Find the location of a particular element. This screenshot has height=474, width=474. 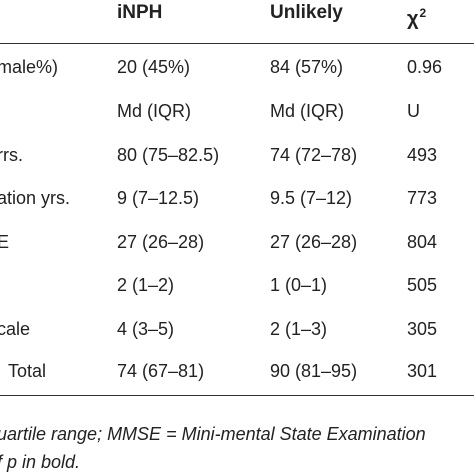

cell-inph: 9 (7–12.5) is located at coordinates (158, 198).